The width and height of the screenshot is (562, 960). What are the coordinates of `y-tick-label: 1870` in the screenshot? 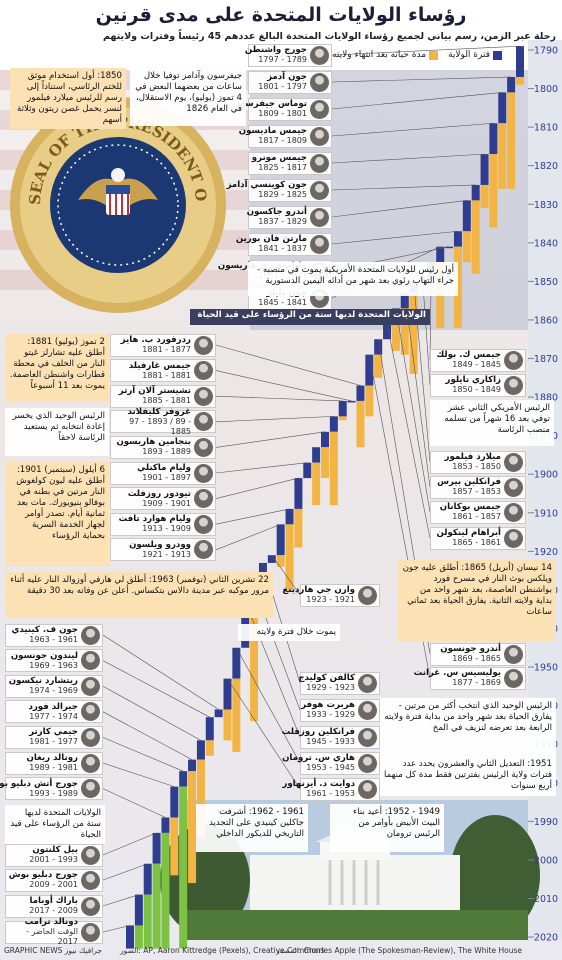 It's located at (546, 359).